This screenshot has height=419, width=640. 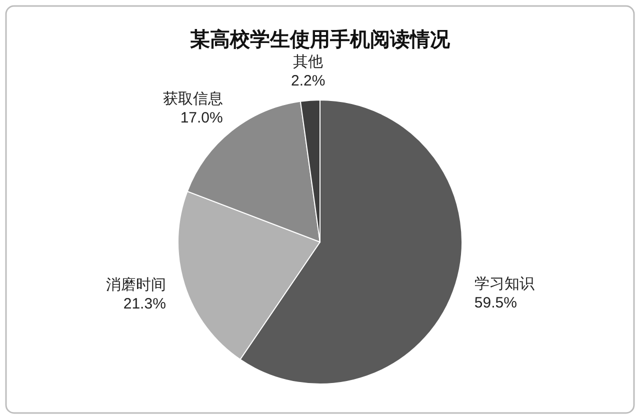 What do you see at coordinates (495, 303) in the screenshot?
I see `data-label: 59.5%` at bounding box center [495, 303].